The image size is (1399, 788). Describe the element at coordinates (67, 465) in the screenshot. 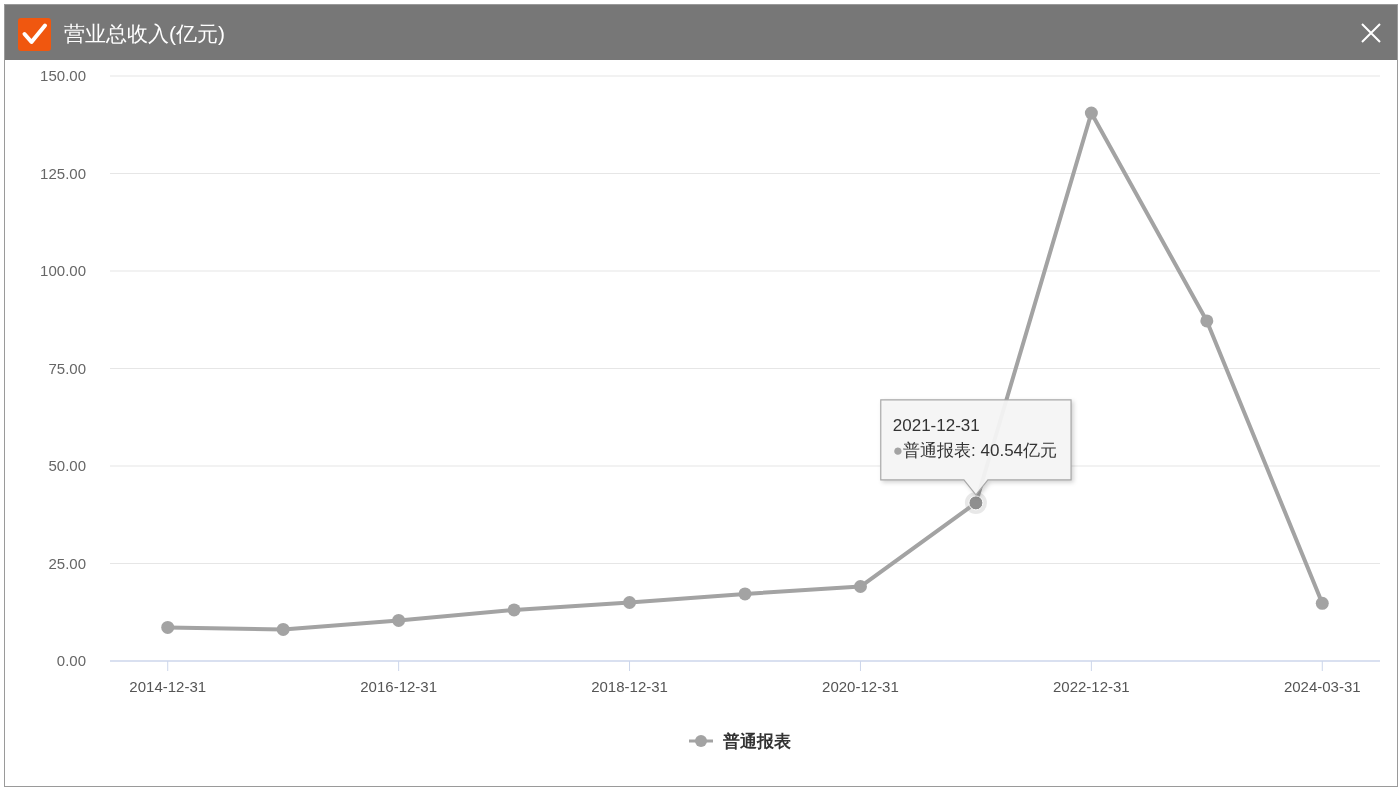

I see `y-tick-label: 50.00` at that location.